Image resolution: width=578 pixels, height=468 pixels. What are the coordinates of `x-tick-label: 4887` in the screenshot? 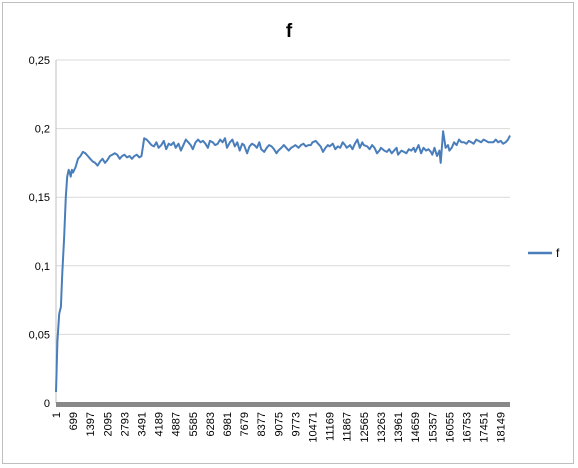 It's located at (177, 424).